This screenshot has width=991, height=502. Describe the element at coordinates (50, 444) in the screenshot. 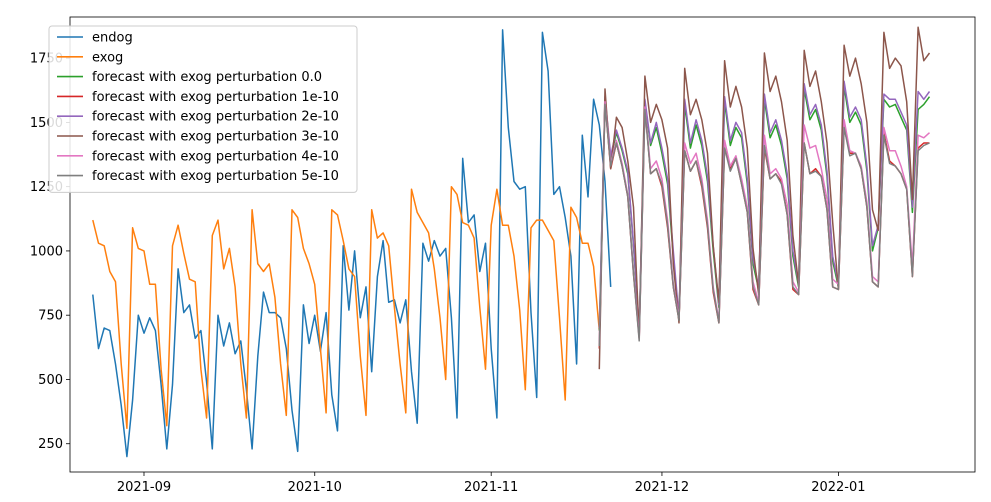

I see `y-tick-label-0: 250` at that location.